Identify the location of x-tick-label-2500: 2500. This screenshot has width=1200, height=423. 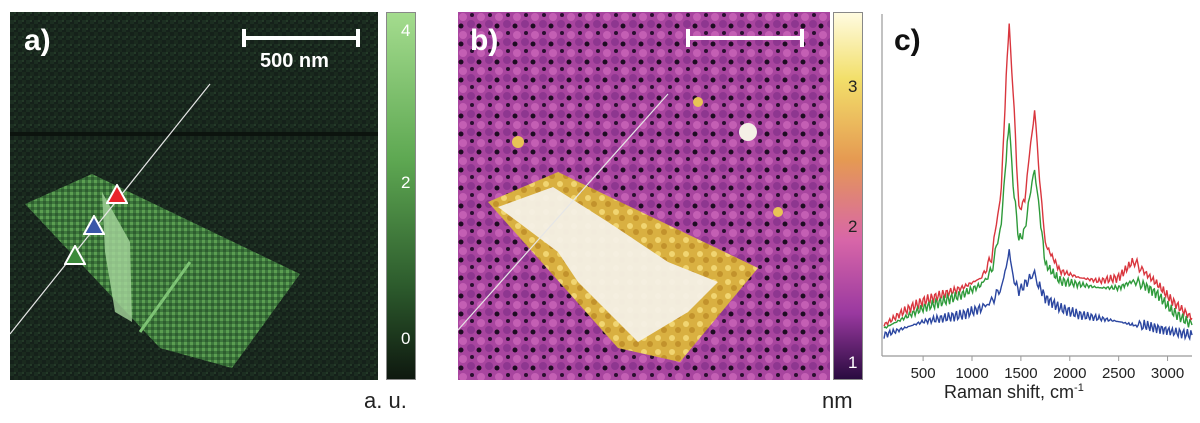
(1118, 373).